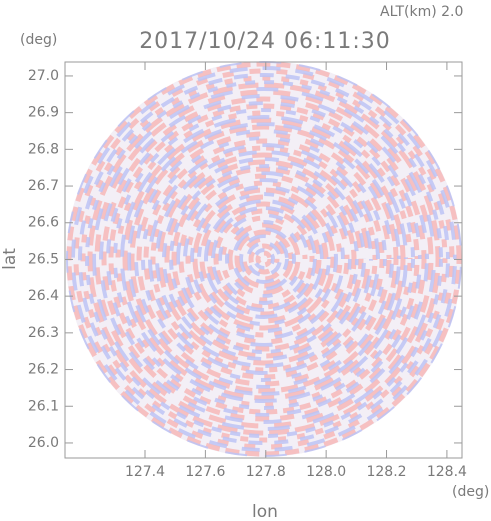 The width and height of the screenshot is (491, 521). What do you see at coordinates (265, 41) in the screenshot?
I see `chart-title: 2017/10/24 06:11:30` at bounding box center [265, 41].